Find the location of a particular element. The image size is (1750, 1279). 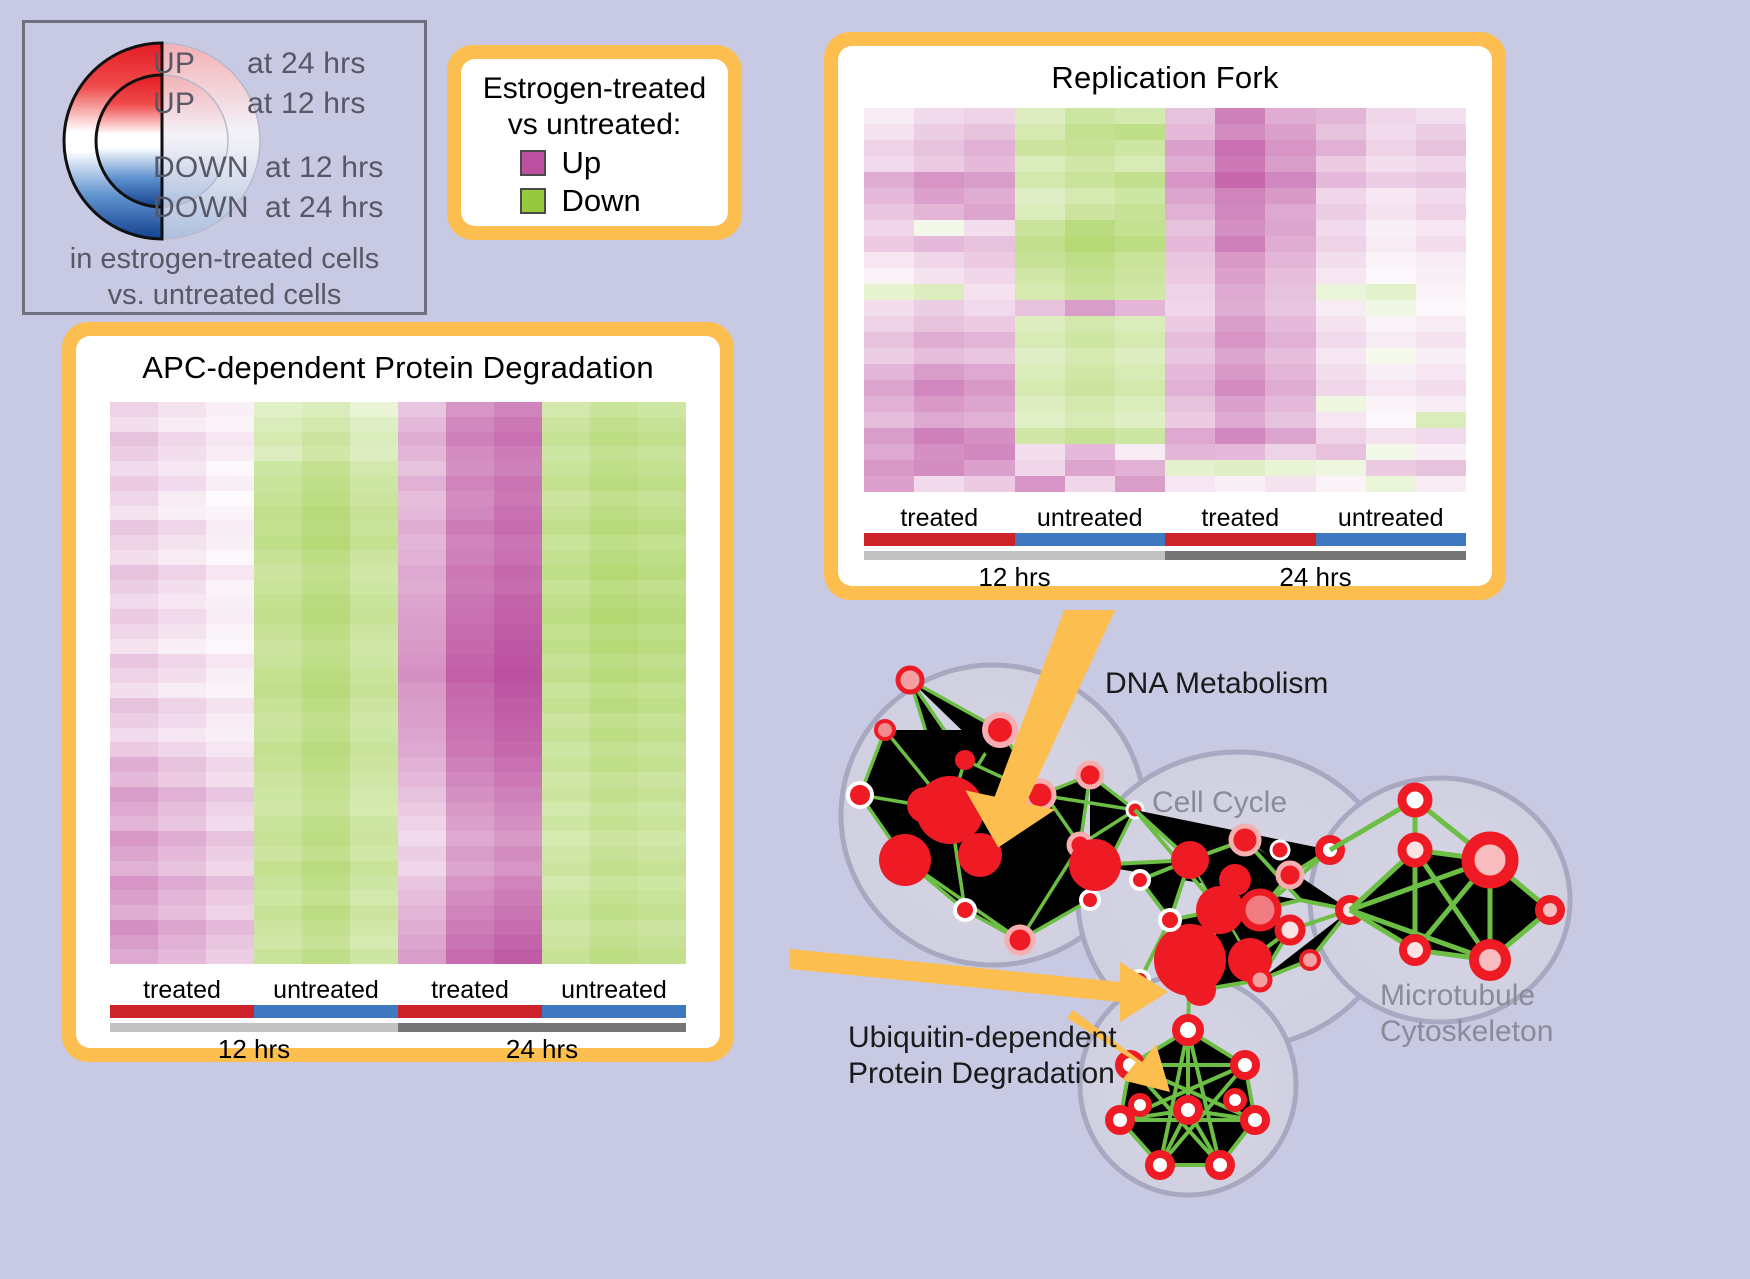

key-caption-line1: in estrogen-treated cells is located at coordinates (224, 259).